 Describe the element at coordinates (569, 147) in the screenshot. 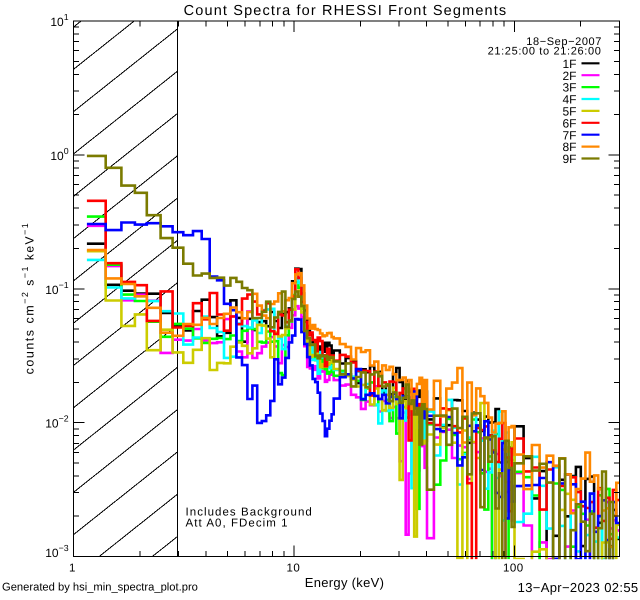

I see `svg-text: 8F` at that location.